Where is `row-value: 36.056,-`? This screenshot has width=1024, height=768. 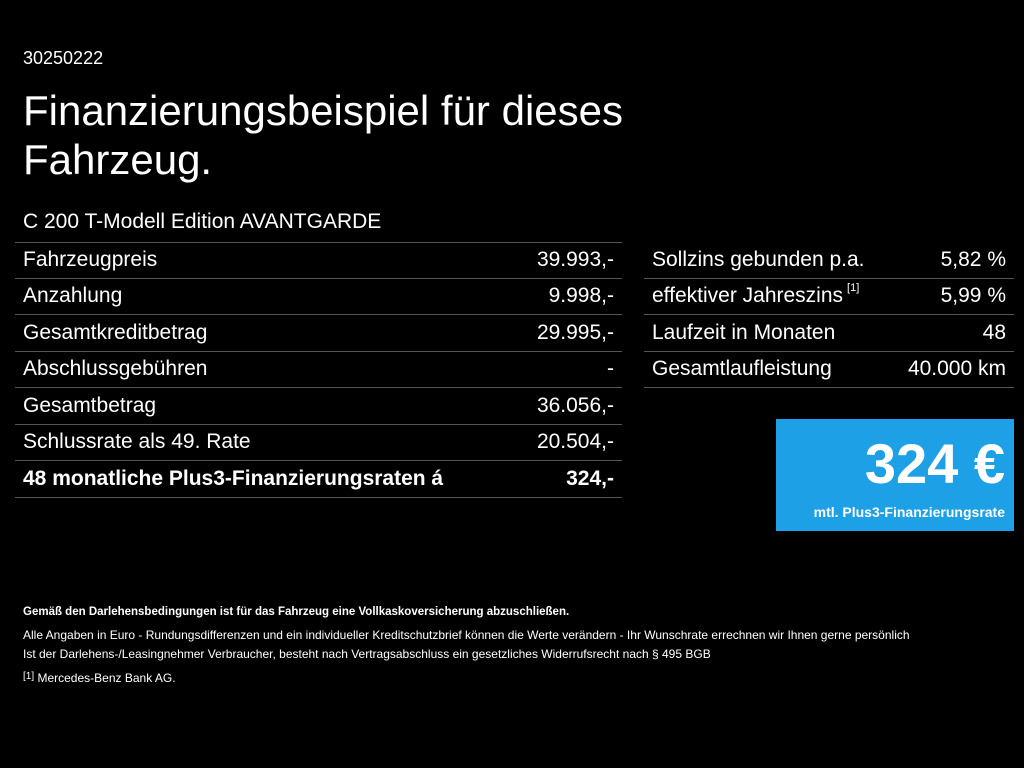
row-value: 36.056,- is located at coordinates (575, 405).